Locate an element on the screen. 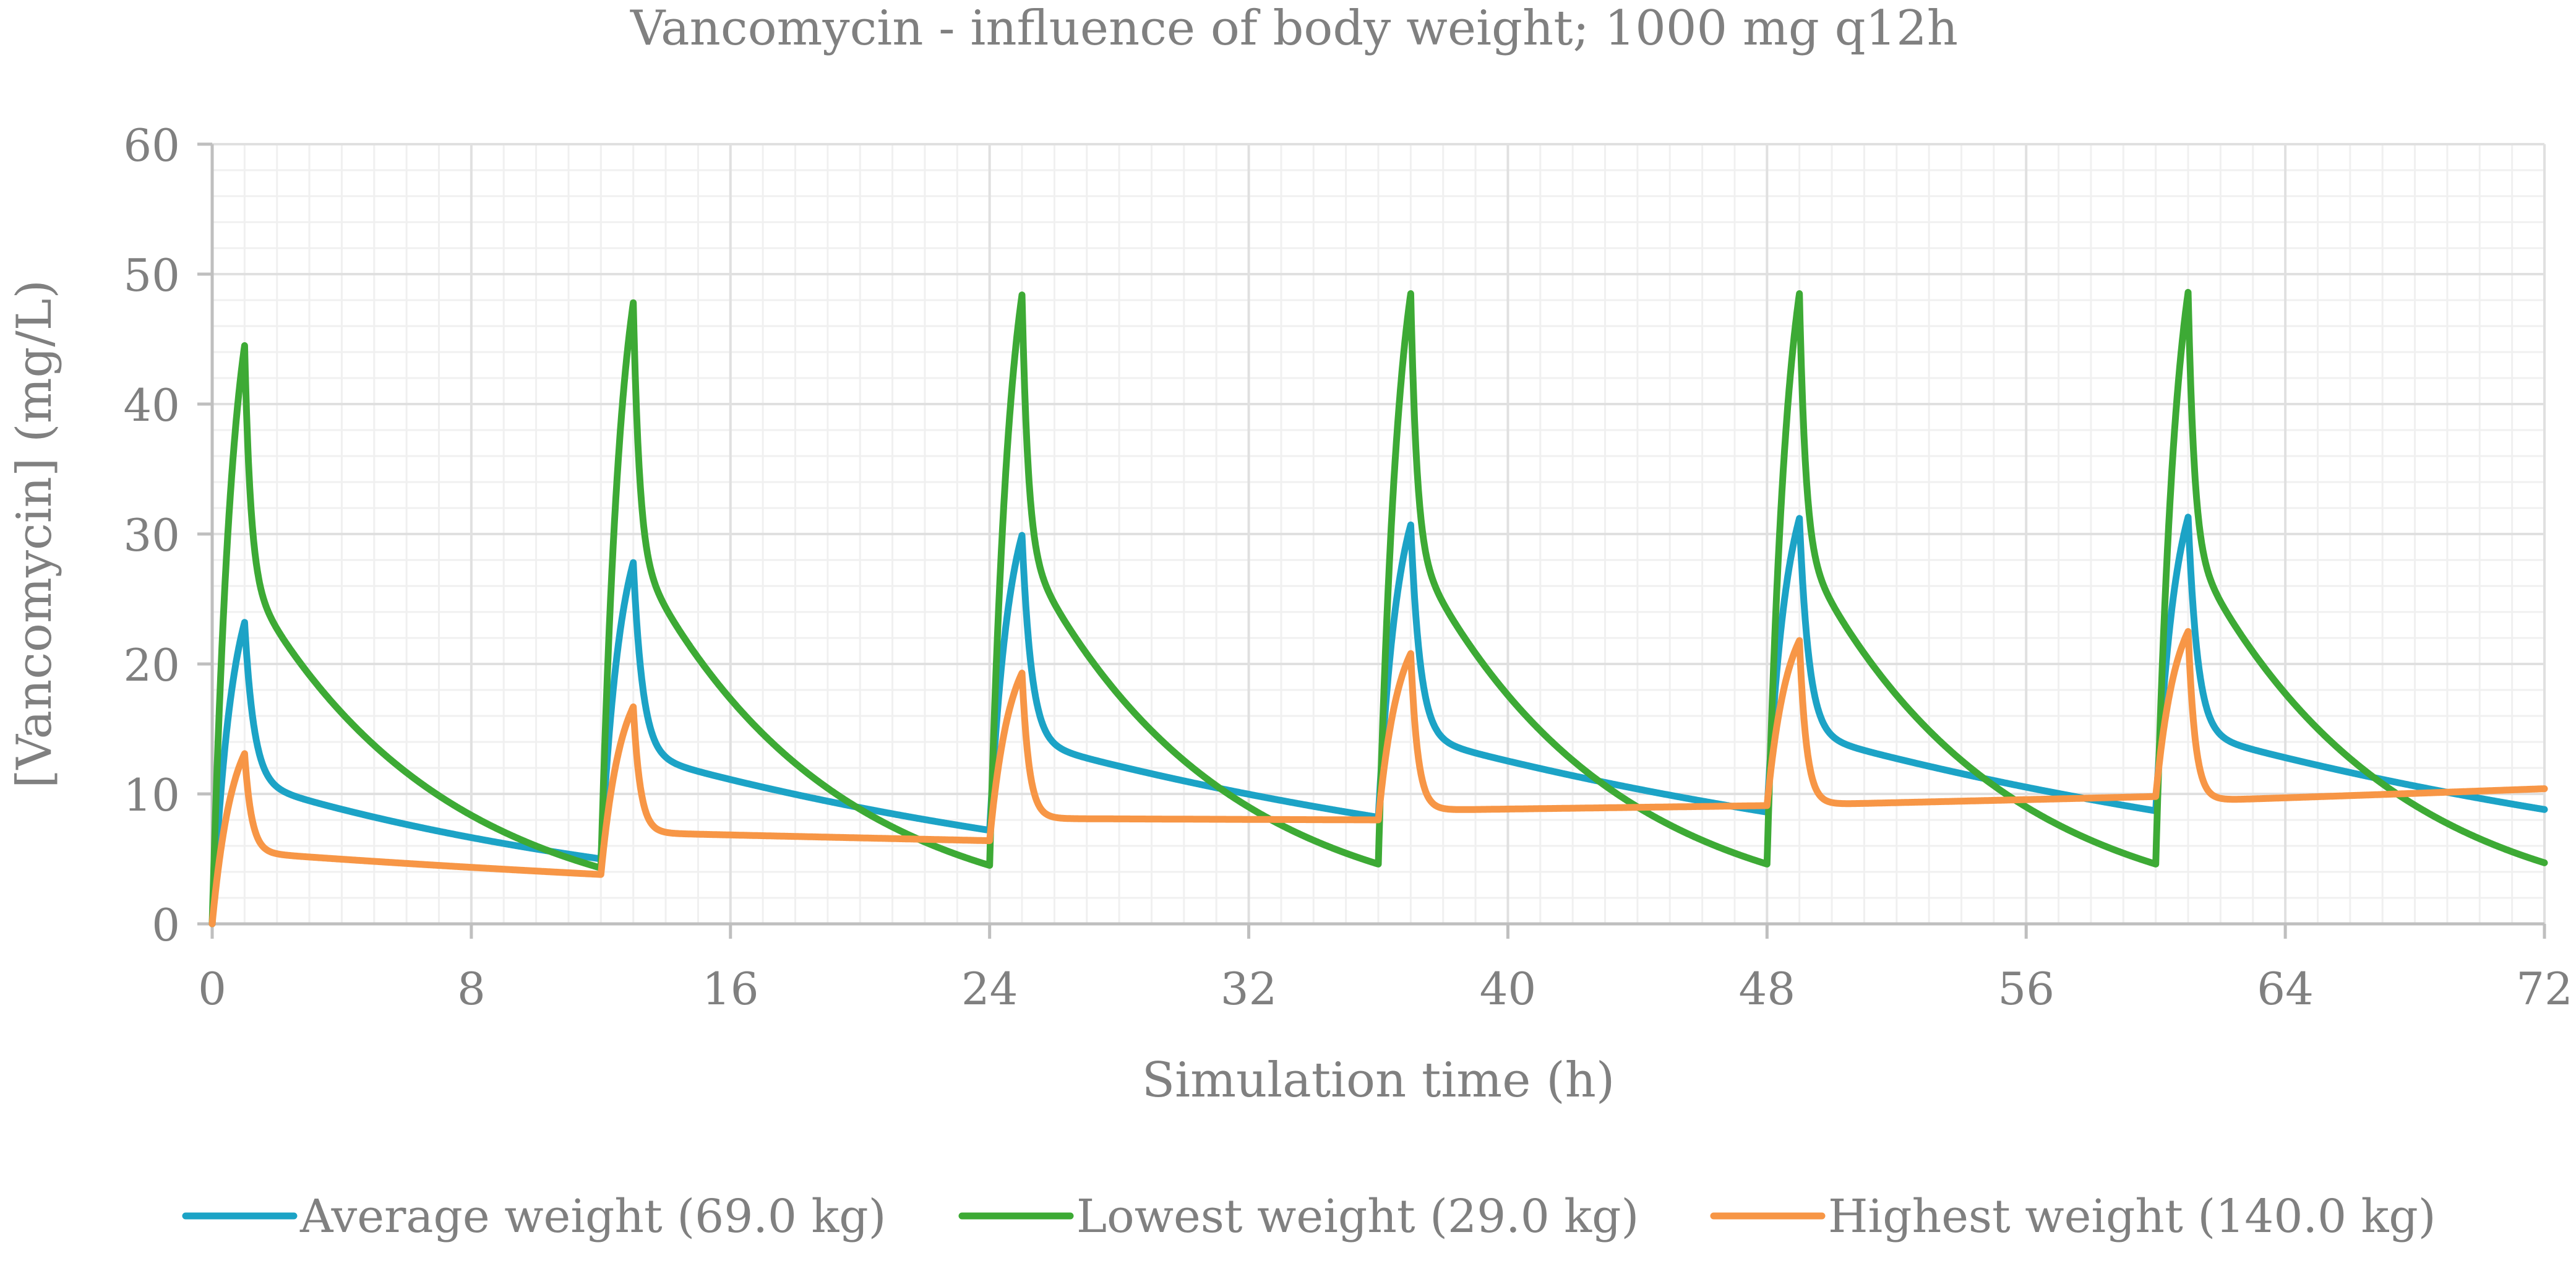 This screenshot has width=2576, height=1271. y-tick-label: 60 is located at coordinates (151, 145).